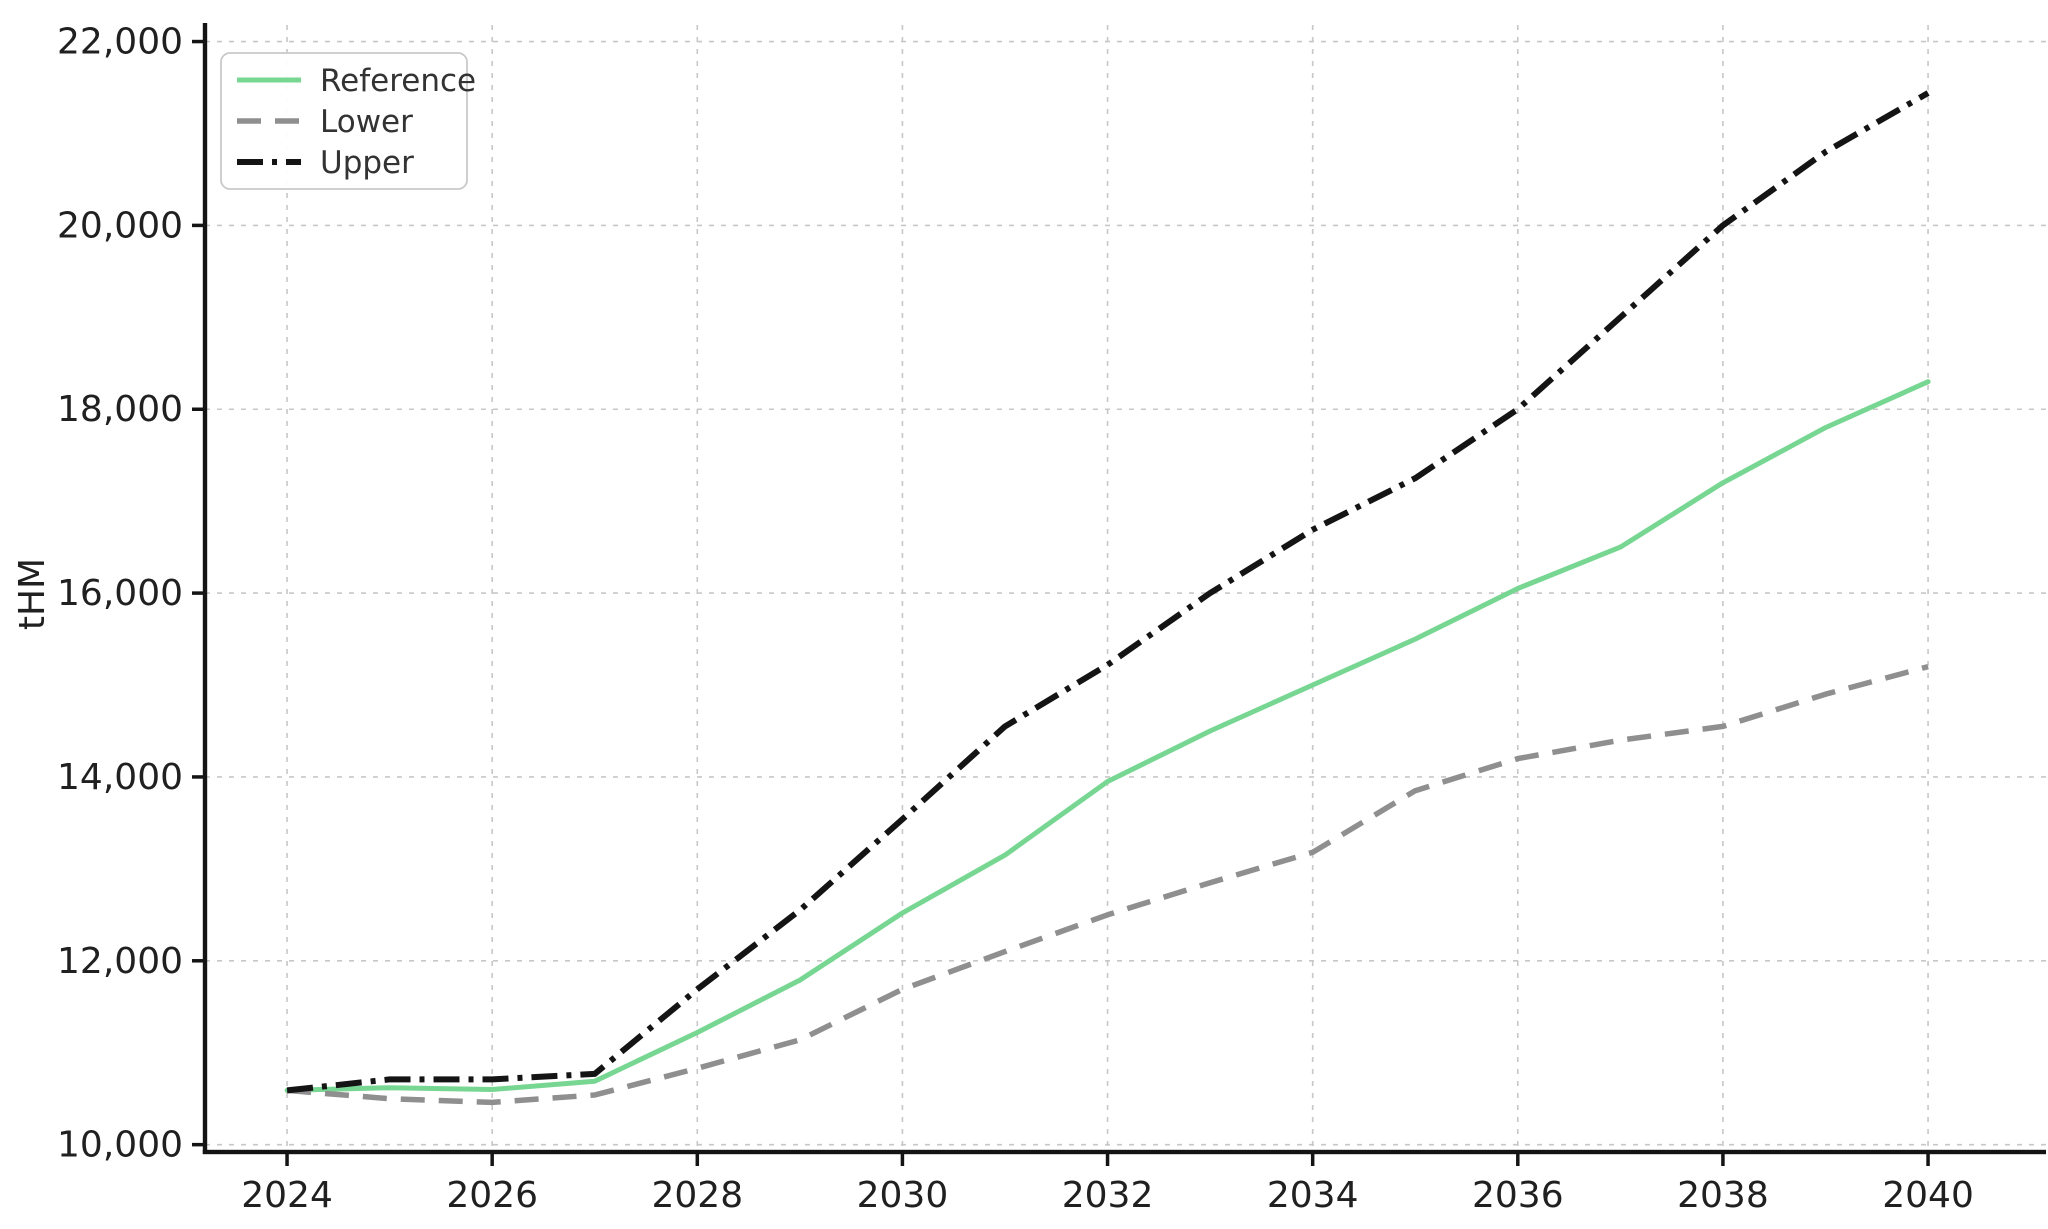  I want to click on y-tick-label: 18,000, so click(120, 409).